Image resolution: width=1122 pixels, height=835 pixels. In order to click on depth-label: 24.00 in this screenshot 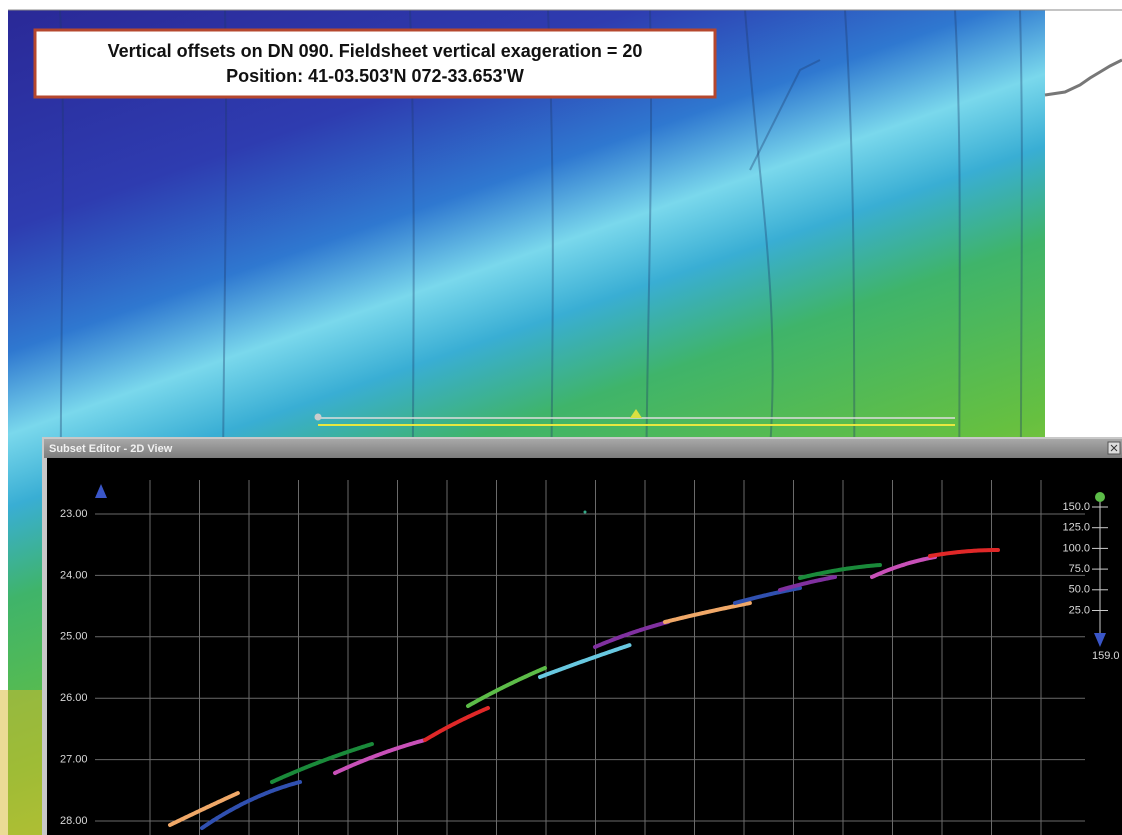, I will do `click(74, 575)`.